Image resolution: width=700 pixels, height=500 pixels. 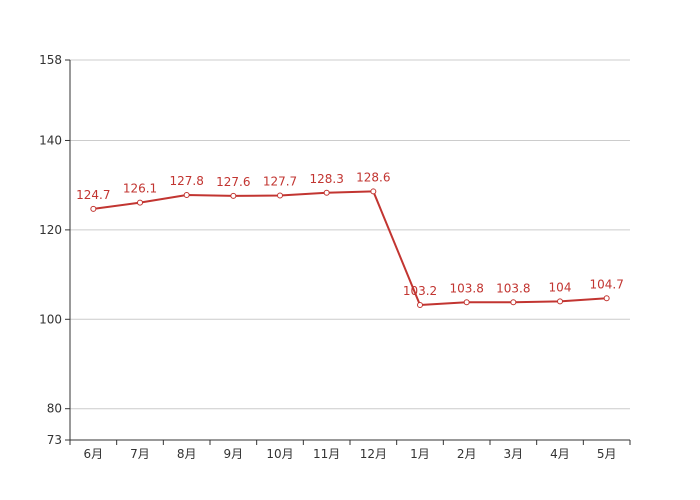 What do you see at coordinates (326, 179) in the screenshot?
I see `data-label: 128.3` at bounding box center [326, 179].